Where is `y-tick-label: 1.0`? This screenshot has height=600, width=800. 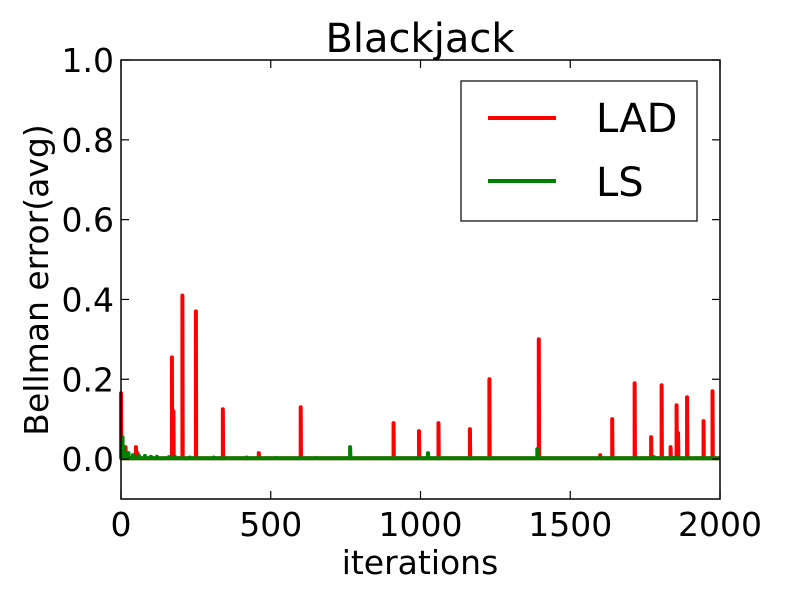
y-tick-label: 1.0 is located at coordinates (88, 60).